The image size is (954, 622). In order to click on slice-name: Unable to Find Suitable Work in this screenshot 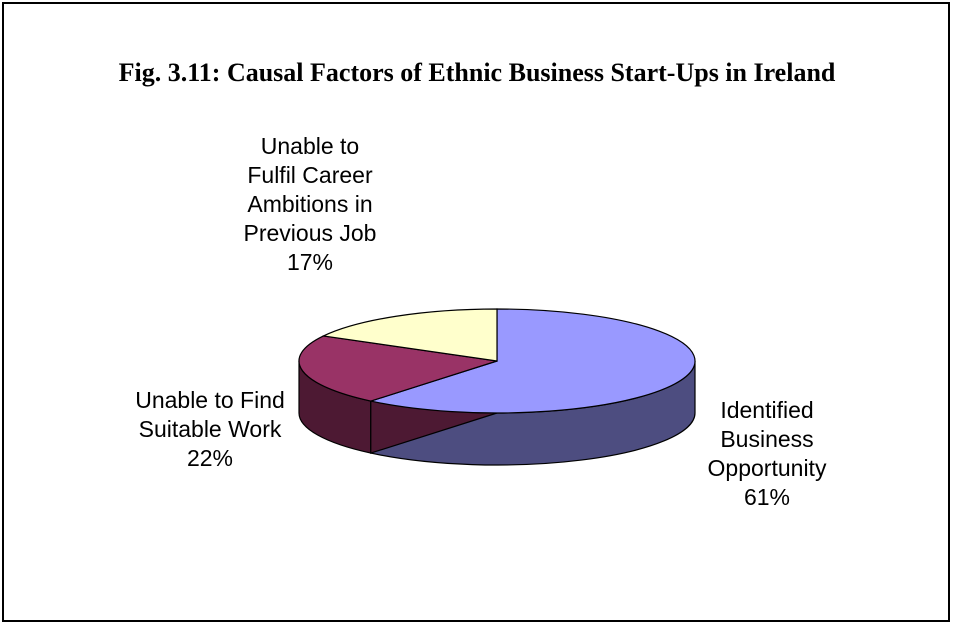, I will do `click(210, 414)`.